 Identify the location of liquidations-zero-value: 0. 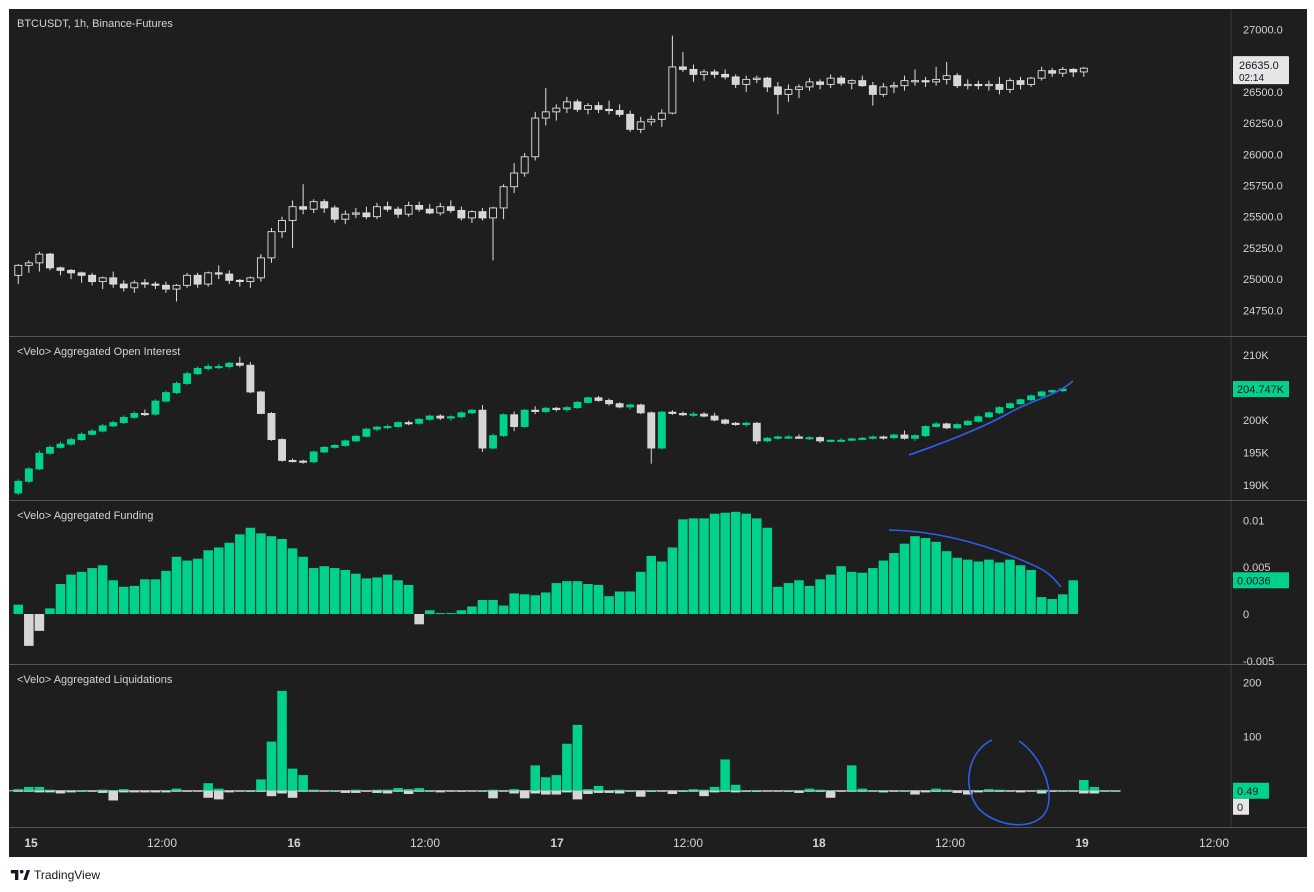
(1240, 808).